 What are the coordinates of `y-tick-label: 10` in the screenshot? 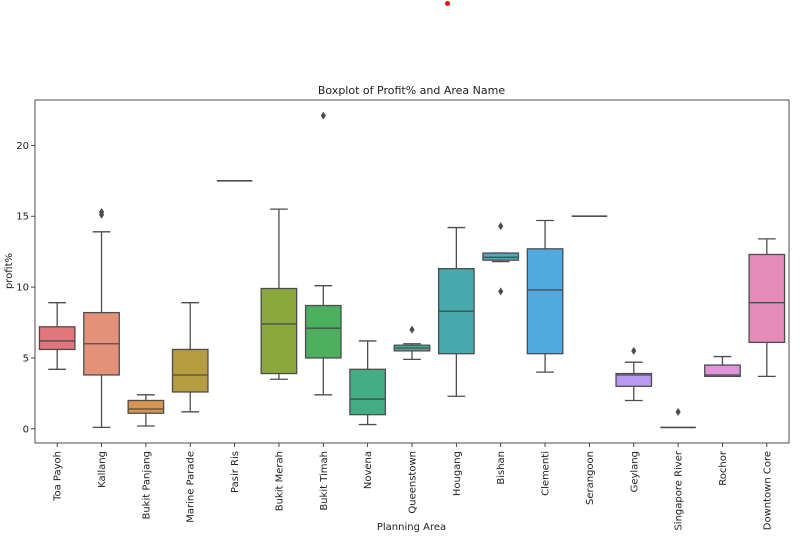 It's located at (22, 288).